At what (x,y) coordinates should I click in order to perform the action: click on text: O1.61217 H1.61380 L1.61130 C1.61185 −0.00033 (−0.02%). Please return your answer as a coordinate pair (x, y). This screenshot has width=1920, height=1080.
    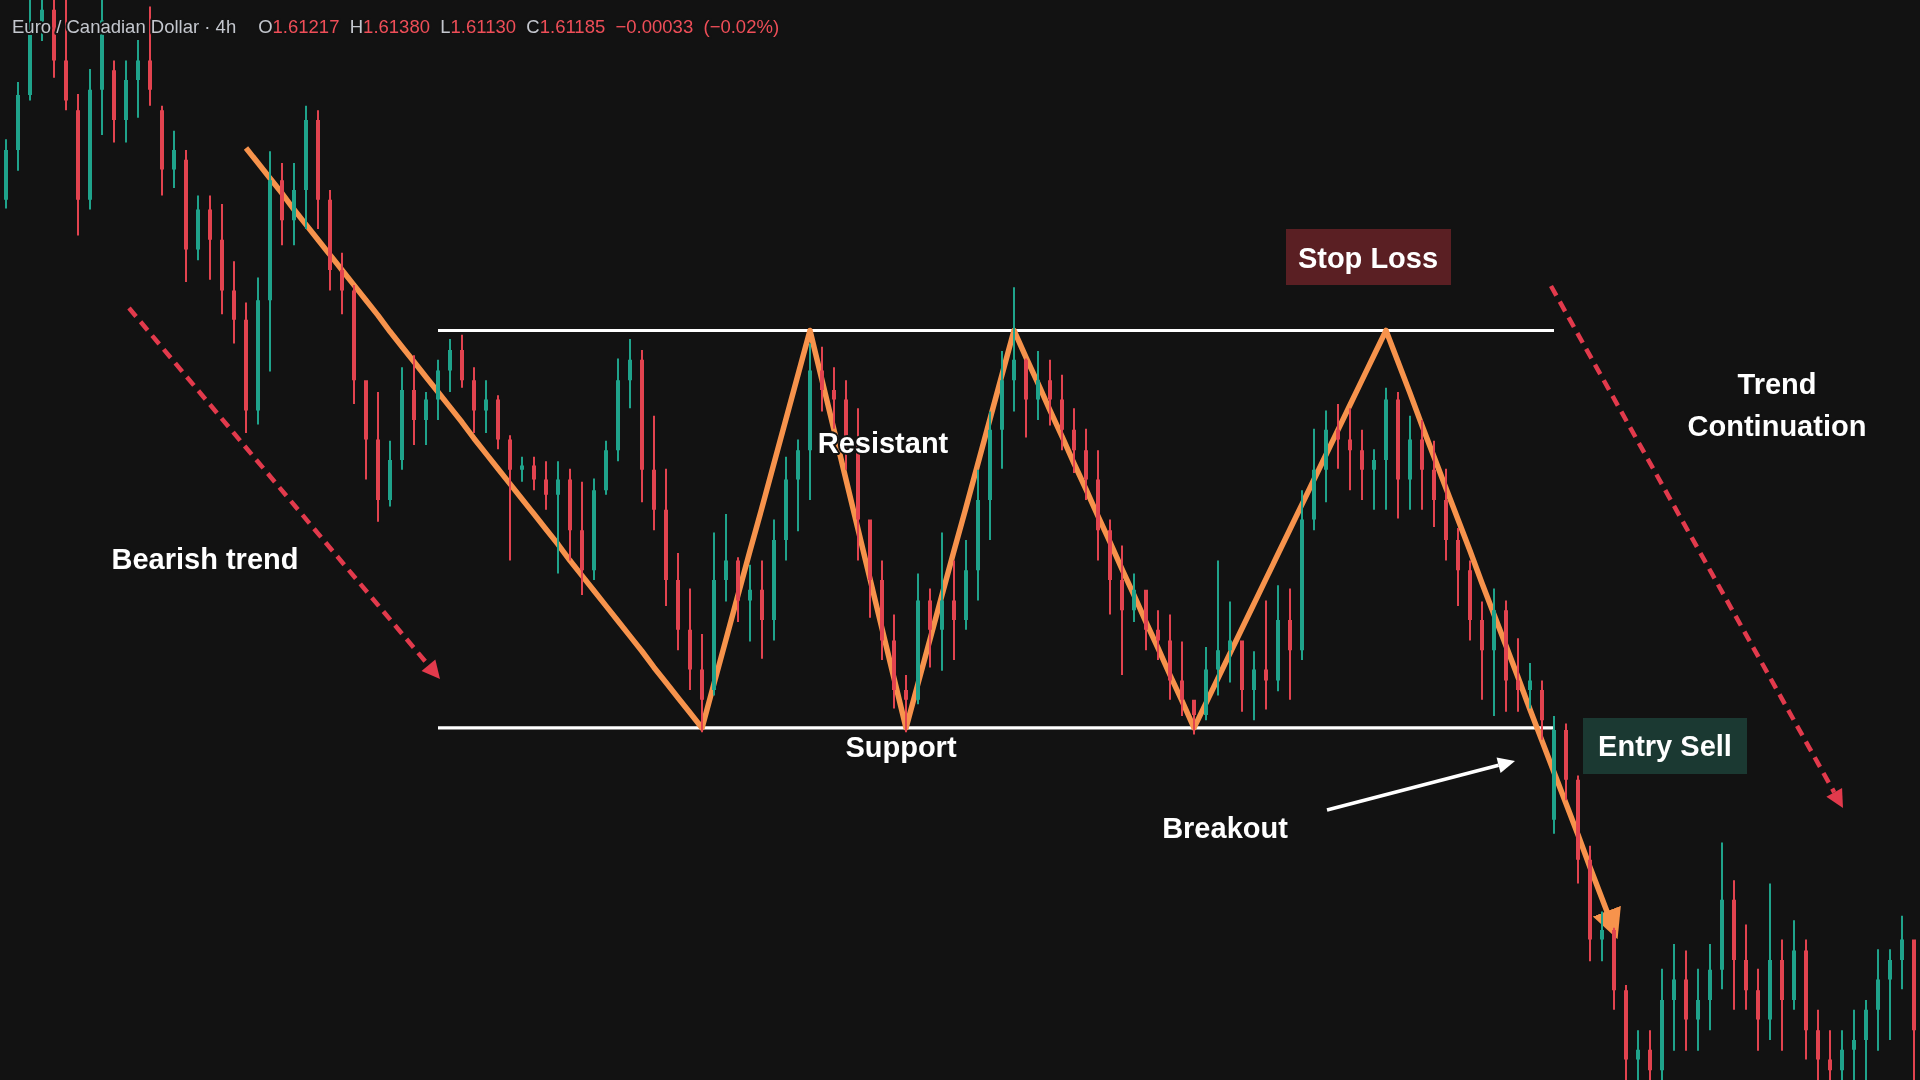
    Looking at the image, I should click on (519, 26).